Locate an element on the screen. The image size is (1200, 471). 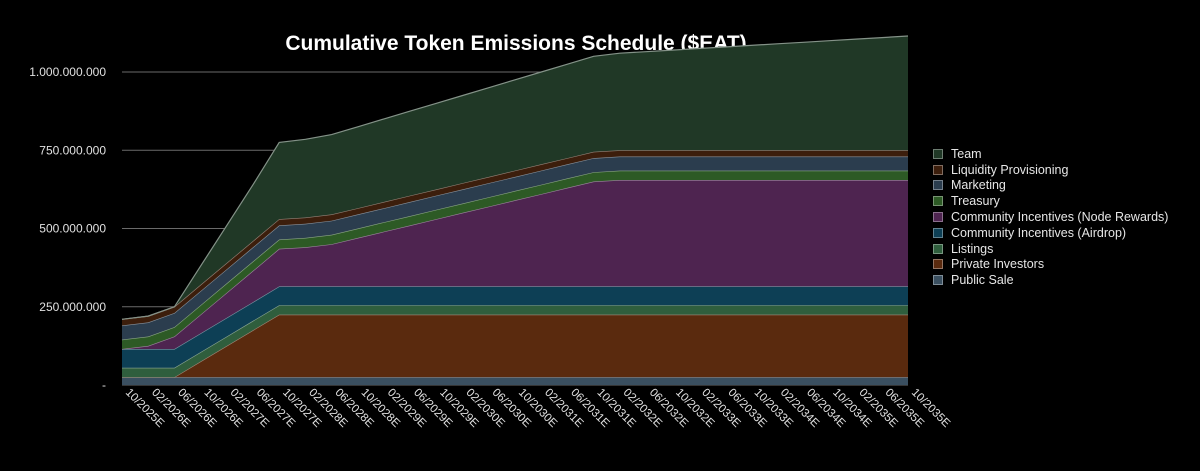
legend-label: Treasury is located at coordinates (975, 201).